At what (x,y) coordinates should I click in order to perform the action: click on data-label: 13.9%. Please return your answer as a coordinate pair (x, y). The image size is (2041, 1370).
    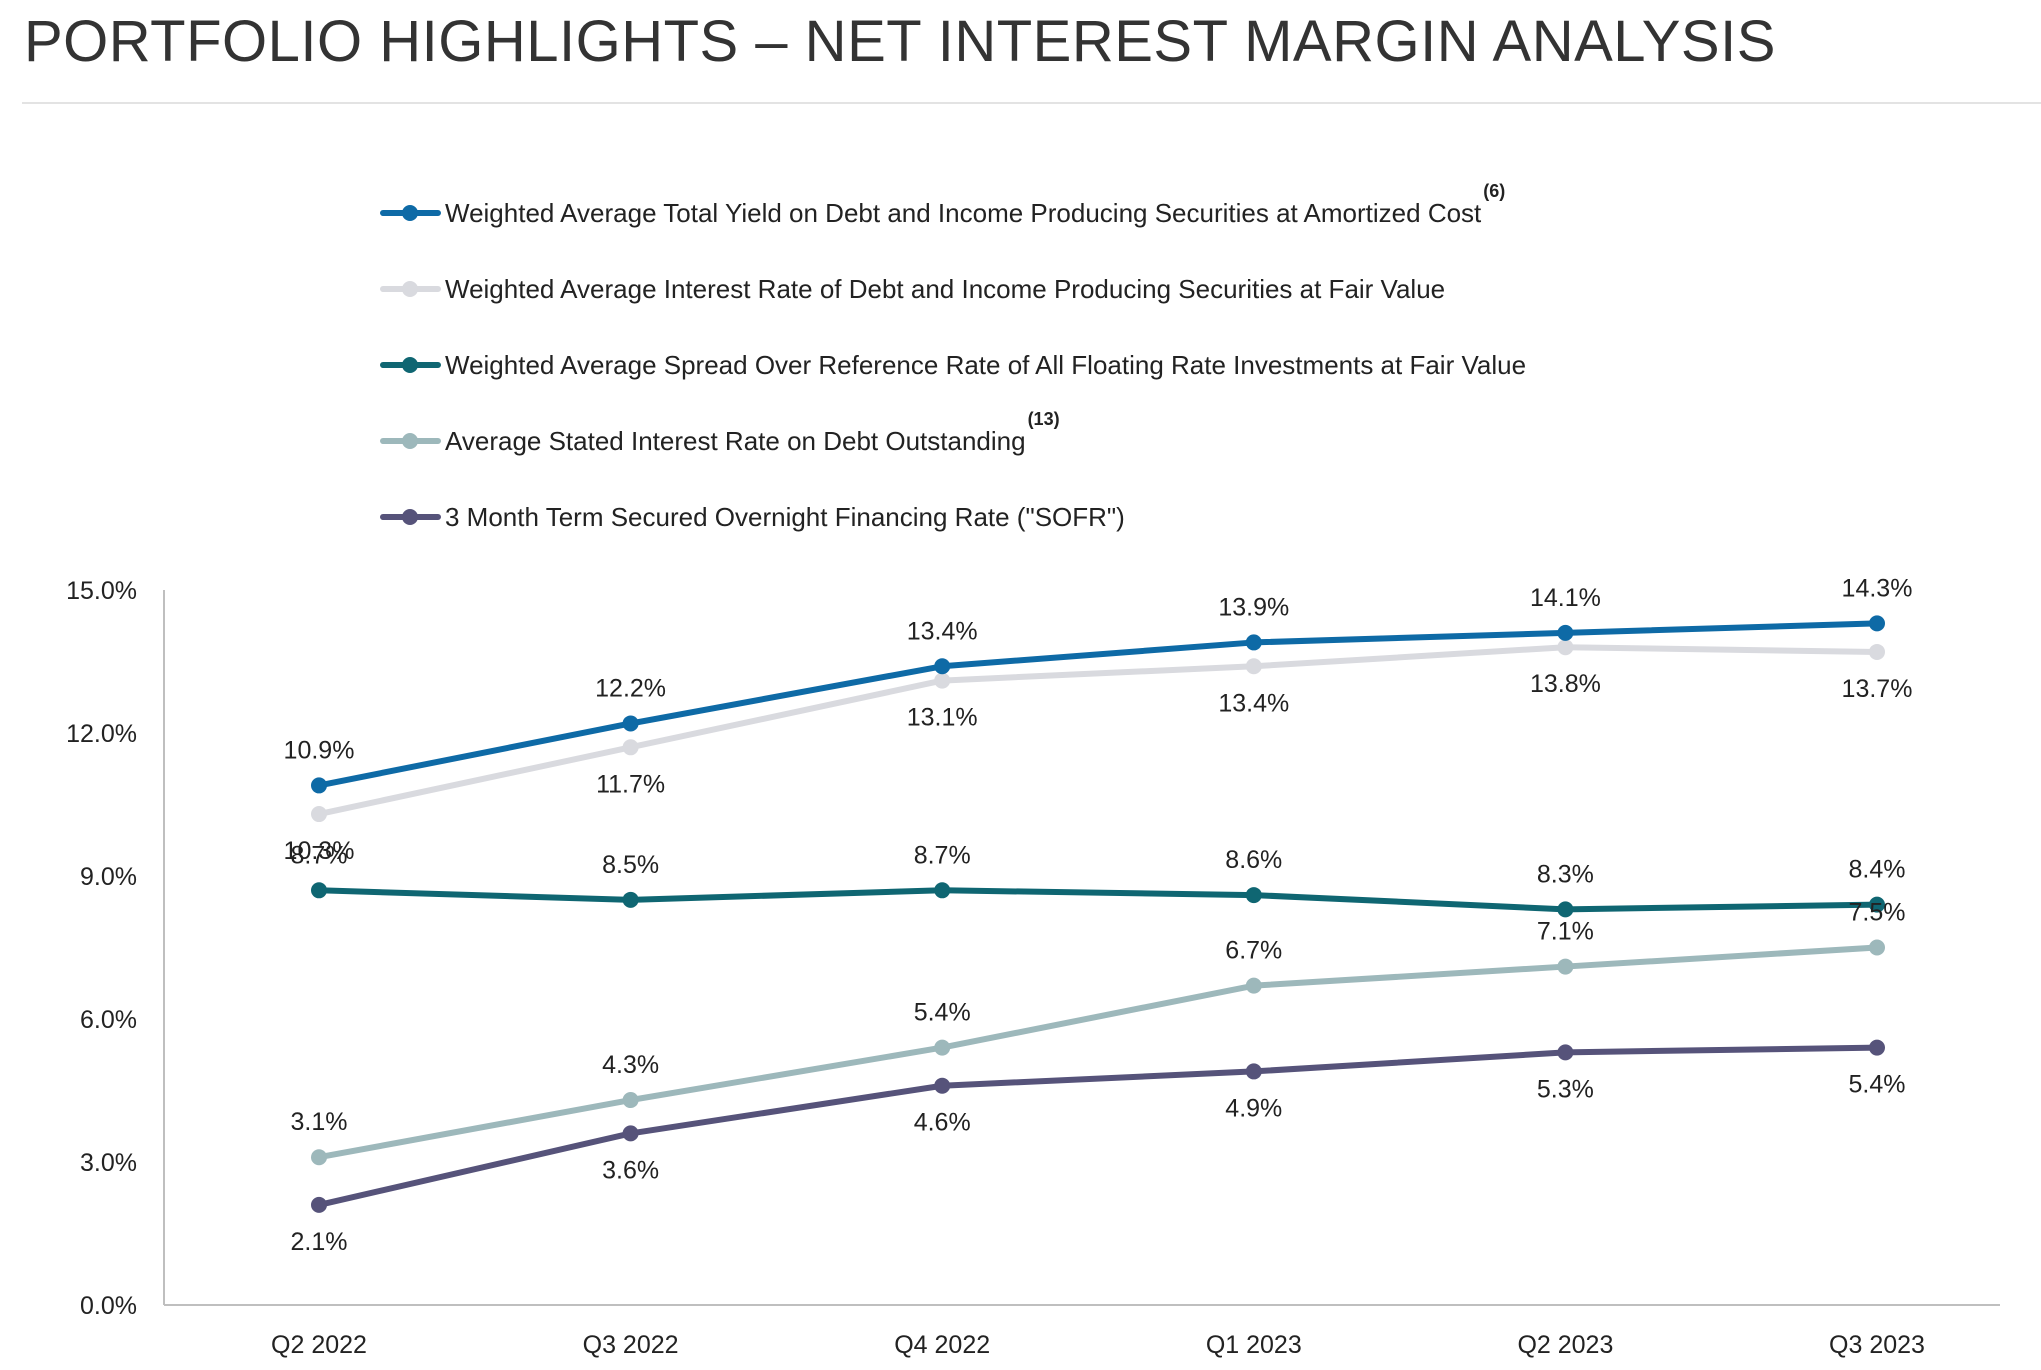
    Looking at the image, I should click on (1253, 607).